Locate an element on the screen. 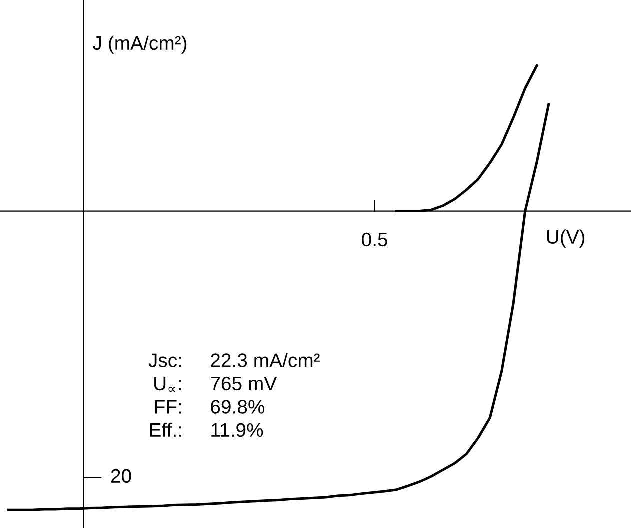  annotation: 0.5 is located at coordinates (375, 239).